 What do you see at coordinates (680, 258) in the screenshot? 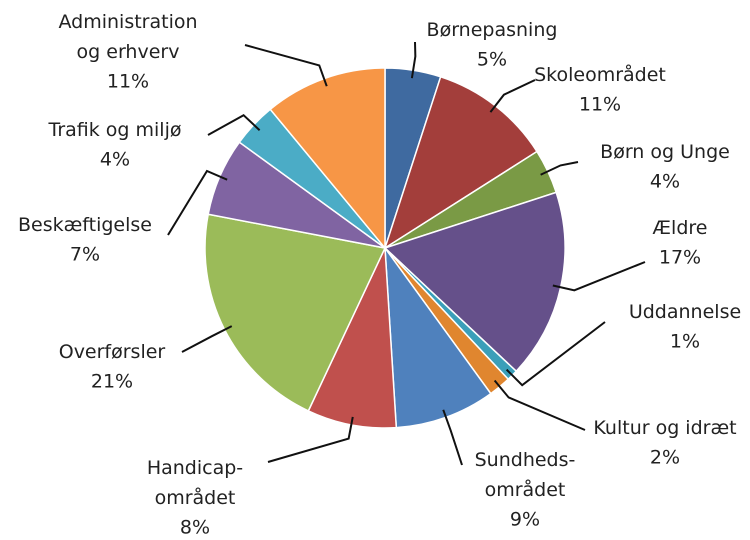
I see `value-label: 17%` at bounding box center [680, 258].